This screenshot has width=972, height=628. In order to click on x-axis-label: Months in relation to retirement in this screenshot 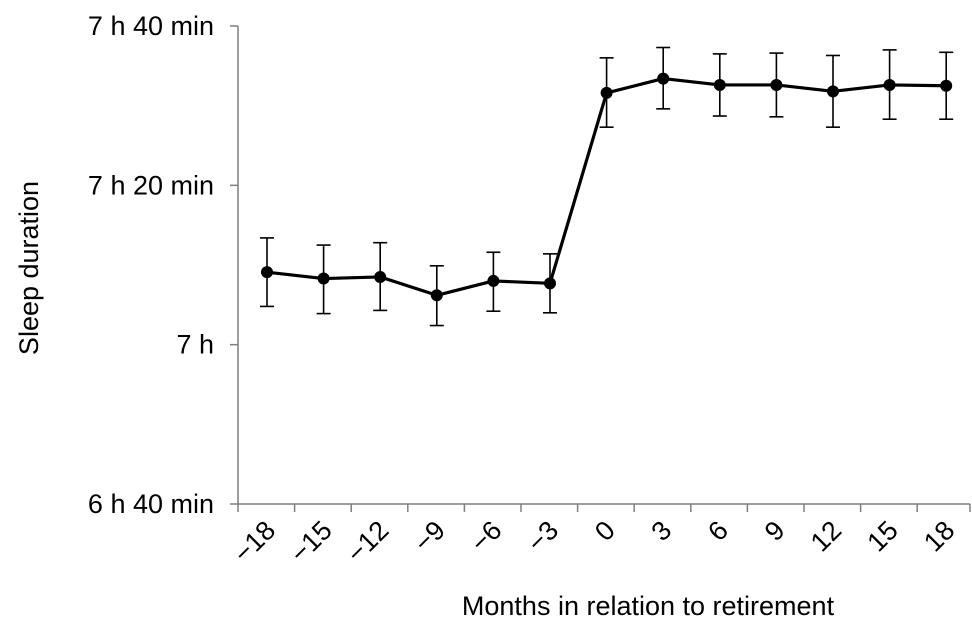, I will do `click(648, 606)`.